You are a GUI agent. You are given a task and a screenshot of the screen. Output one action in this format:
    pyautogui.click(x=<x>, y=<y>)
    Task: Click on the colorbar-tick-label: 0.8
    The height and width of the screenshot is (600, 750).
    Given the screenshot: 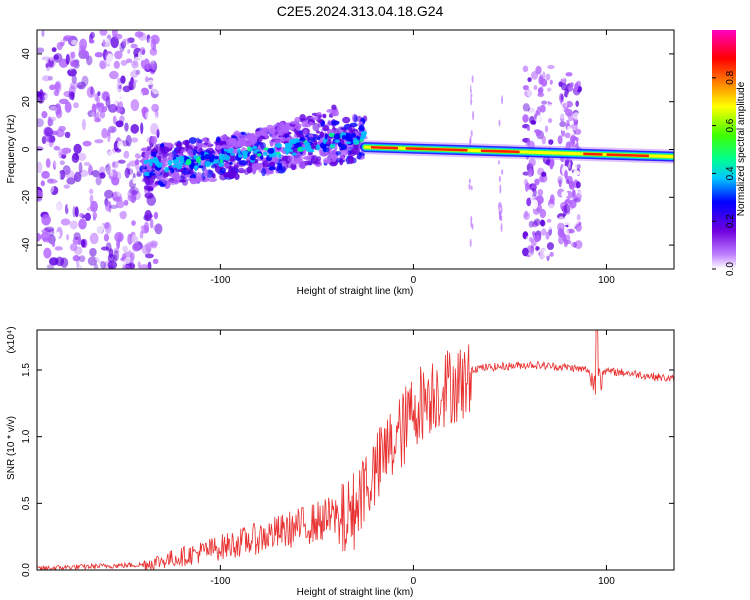 What is the action you would take?
    pyautogui.click(x=730, y=77)
    